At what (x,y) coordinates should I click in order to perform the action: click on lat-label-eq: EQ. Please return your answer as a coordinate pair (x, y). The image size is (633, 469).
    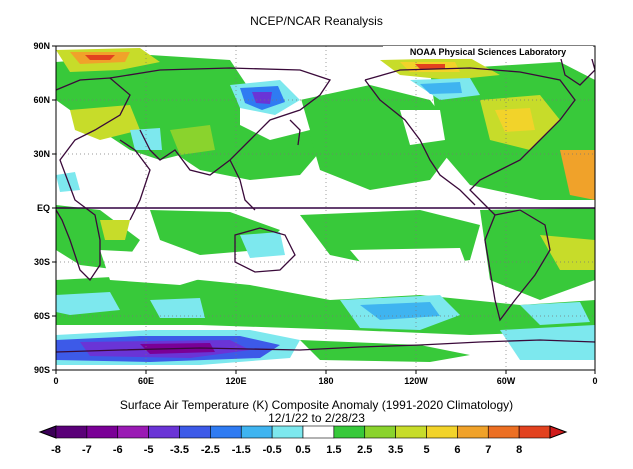
    Looking at the image, I should click on (43, 208).